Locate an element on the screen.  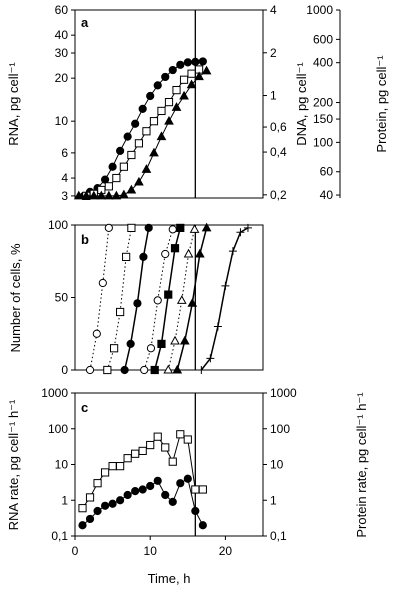
panel-c-ylabel-right: Protein rate, pg cell⁻¹ h⁻¹ is located at coordinates (361, 465).